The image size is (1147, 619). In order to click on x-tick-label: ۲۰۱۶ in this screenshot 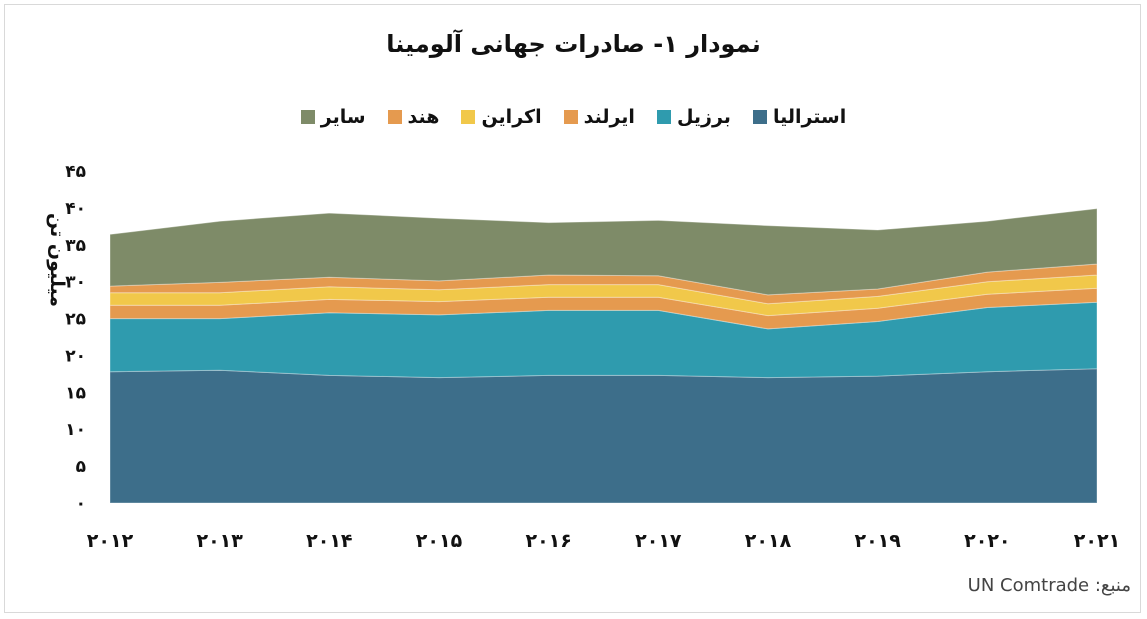, I will do `click(548, 541)`.